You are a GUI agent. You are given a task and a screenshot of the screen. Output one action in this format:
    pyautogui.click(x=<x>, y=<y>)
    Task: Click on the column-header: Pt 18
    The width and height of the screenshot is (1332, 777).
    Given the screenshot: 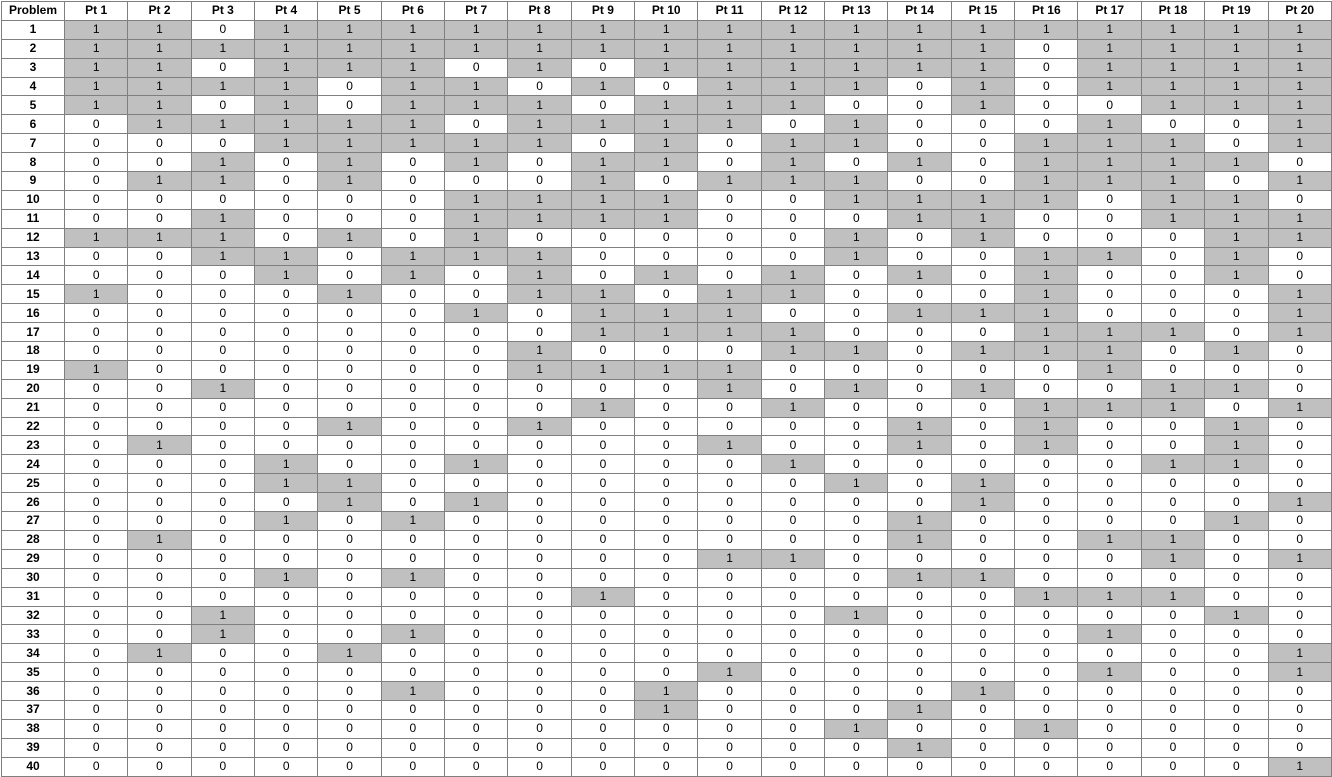 What is the action you would take?
    pyautogui.click(x=1173, y=11)
    